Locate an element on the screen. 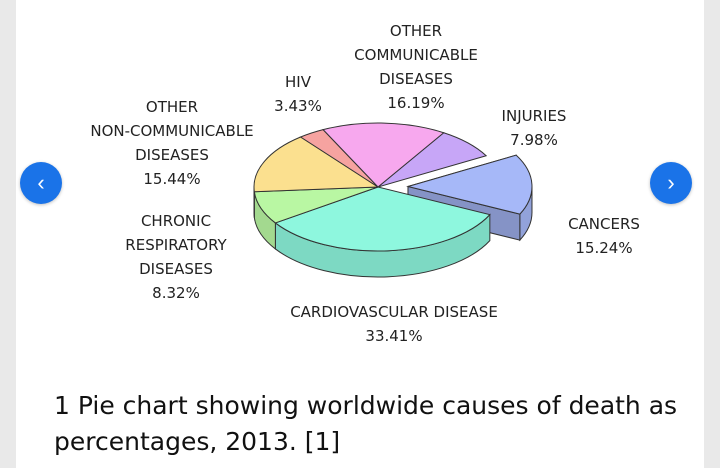  slice-label-text: NON-COMMUNICABLE is located at coordinates (172, 131).